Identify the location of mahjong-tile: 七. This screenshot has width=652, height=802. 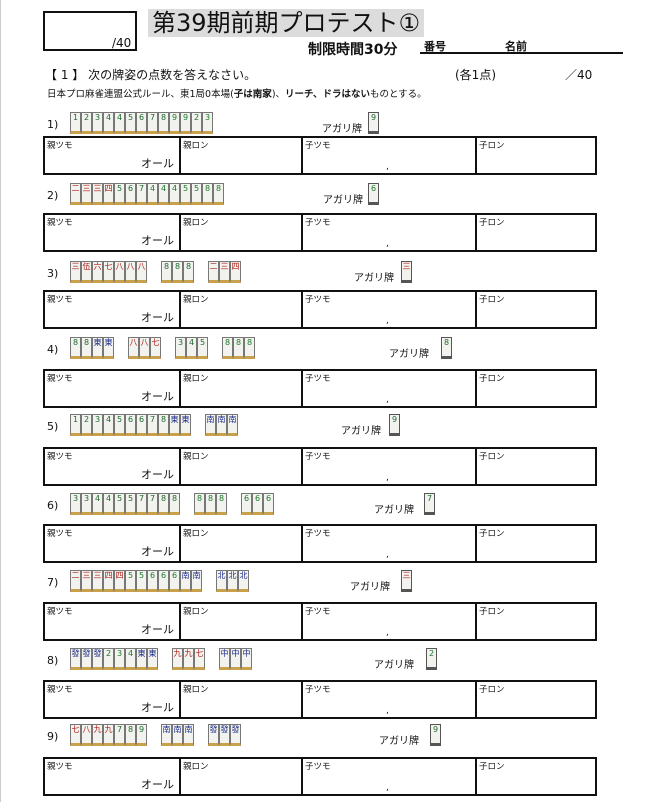
(108, 272).